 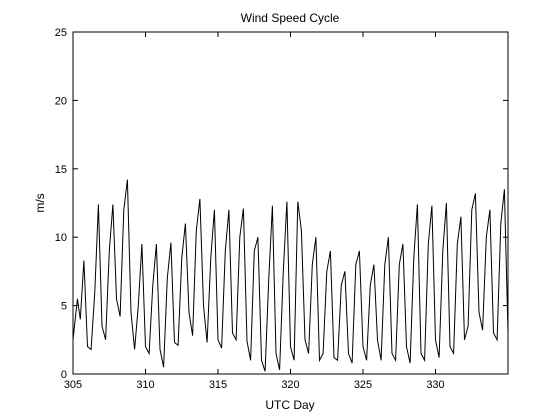 I want to click on x-axis-label: UTC Day, so click(x=289, y=405).